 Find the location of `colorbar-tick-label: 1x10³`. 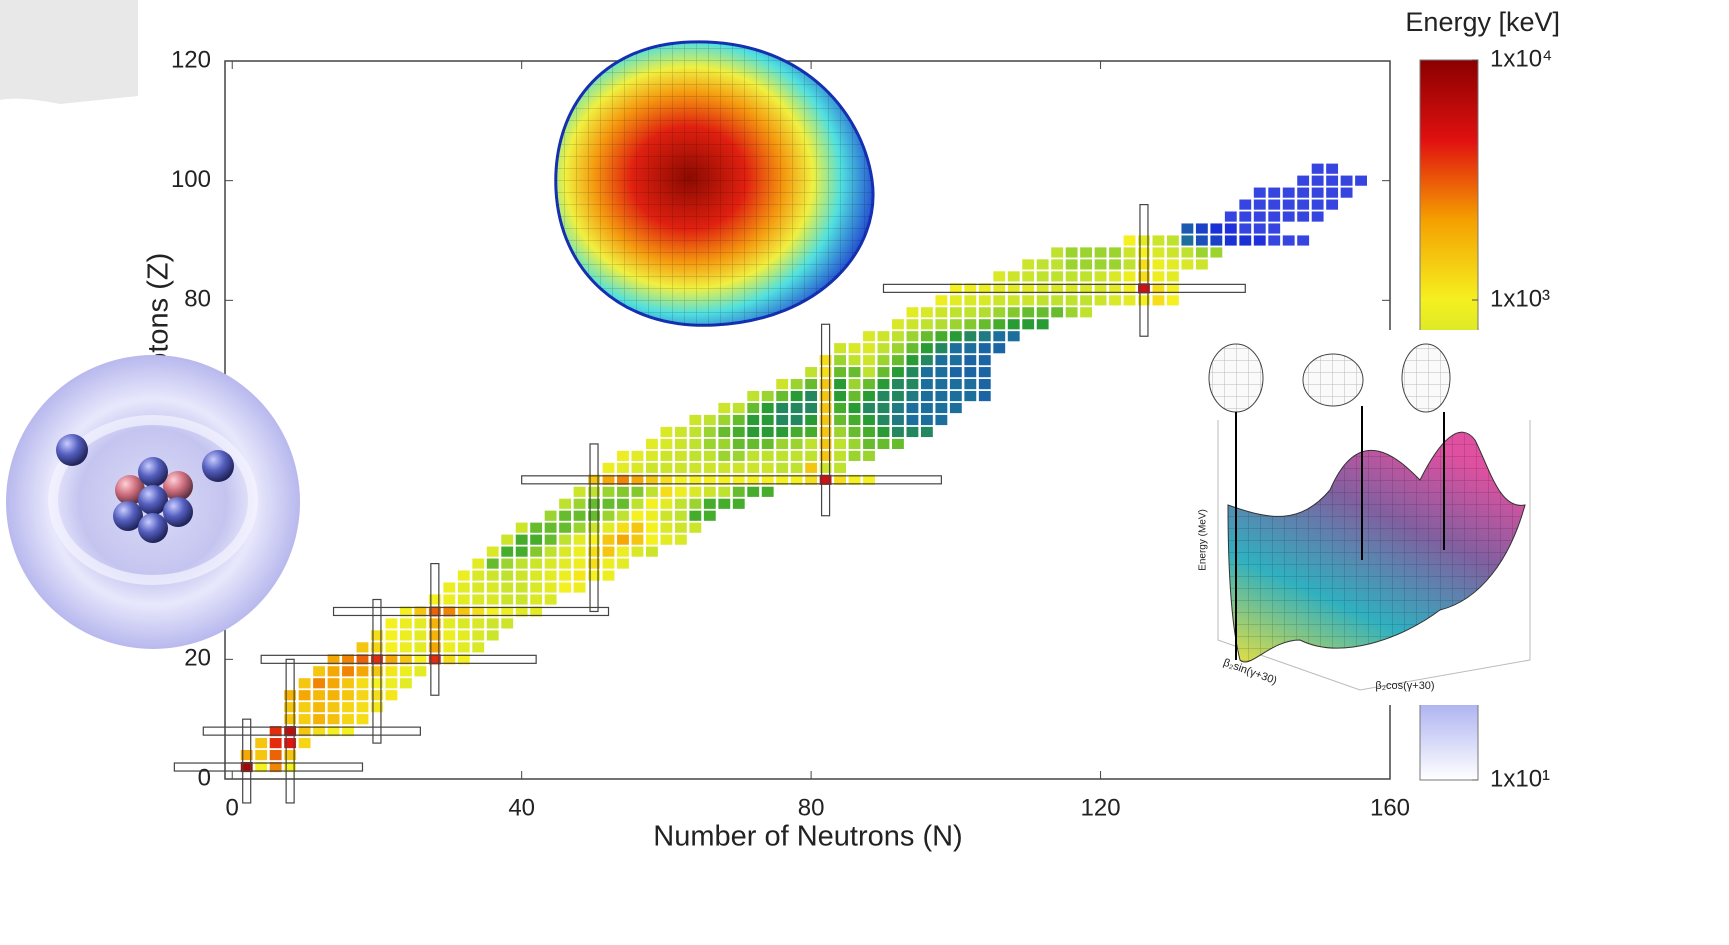

colorbar-tick-label: 1x10³ is located at coordinates (1520, 298).